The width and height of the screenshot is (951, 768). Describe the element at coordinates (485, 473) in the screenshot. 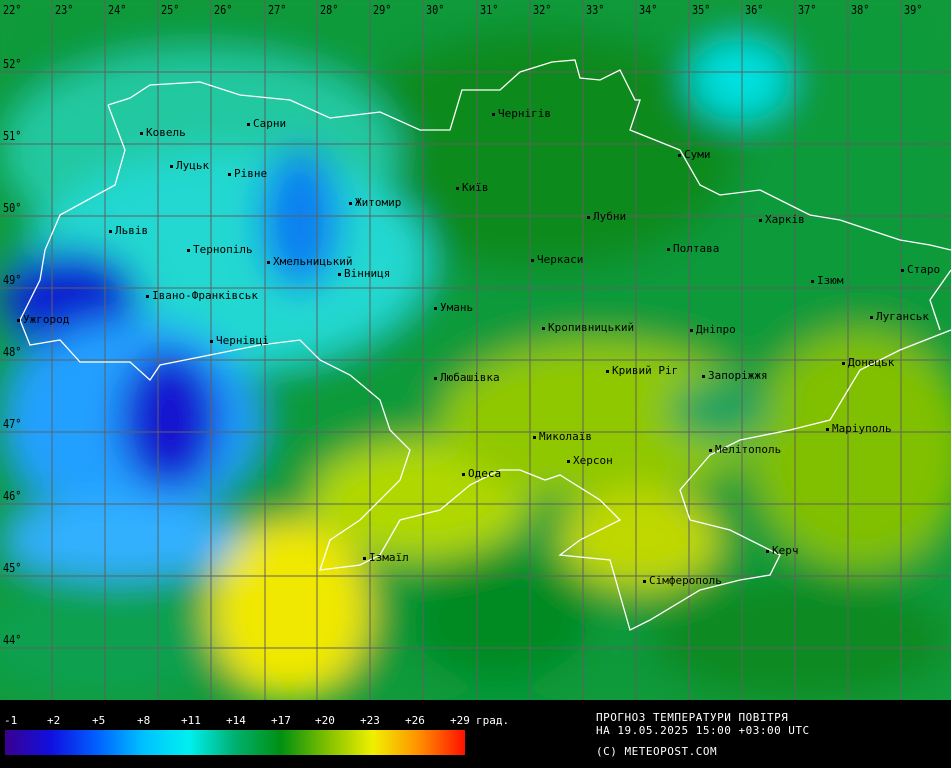

I see `city-name: Одеса` at that location.